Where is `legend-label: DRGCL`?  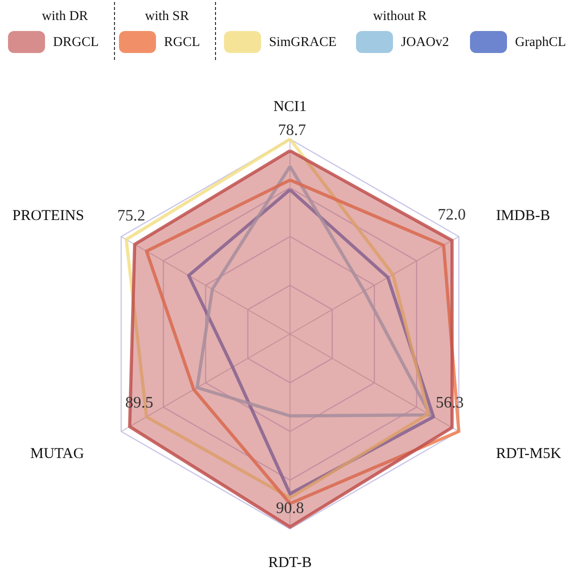
legend-label: DRGCL is located at coordinates (76, 42).